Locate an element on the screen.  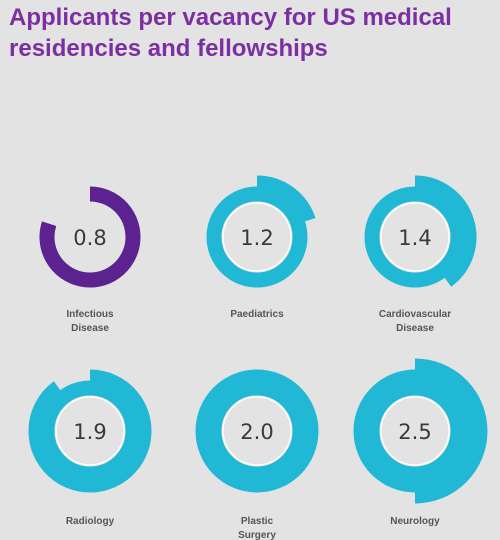
ring-item-neurology: 2.5 Neurology is located at coordinates (420, 442).